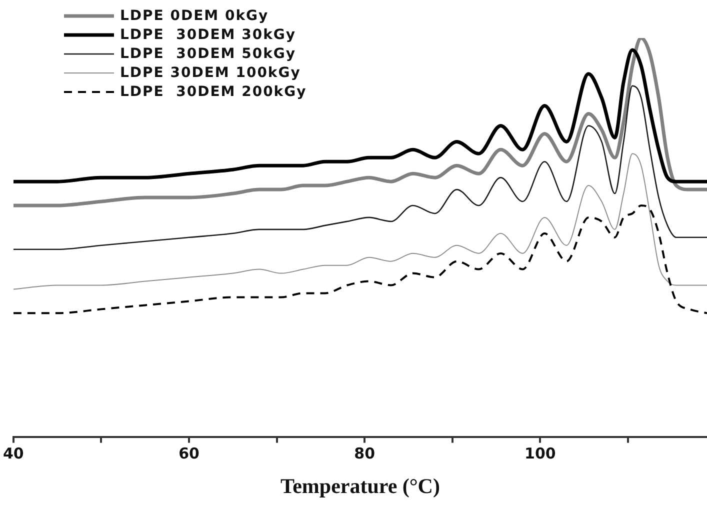 This screenshot has height=510, width=707. What do you see at coordinates (210, 72) in the screenshot?
I see `legend-label: LDPE 30DEM 100kGy` at bounding box center [210, 72].